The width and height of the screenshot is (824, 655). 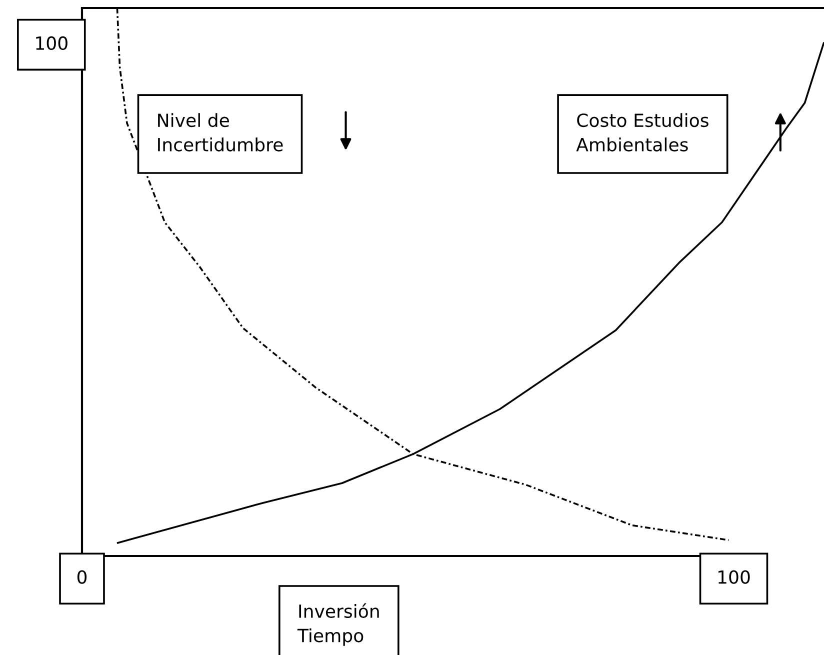 I want to click on text: Costo Estudios Ambientales, so click(x=642, y=132).